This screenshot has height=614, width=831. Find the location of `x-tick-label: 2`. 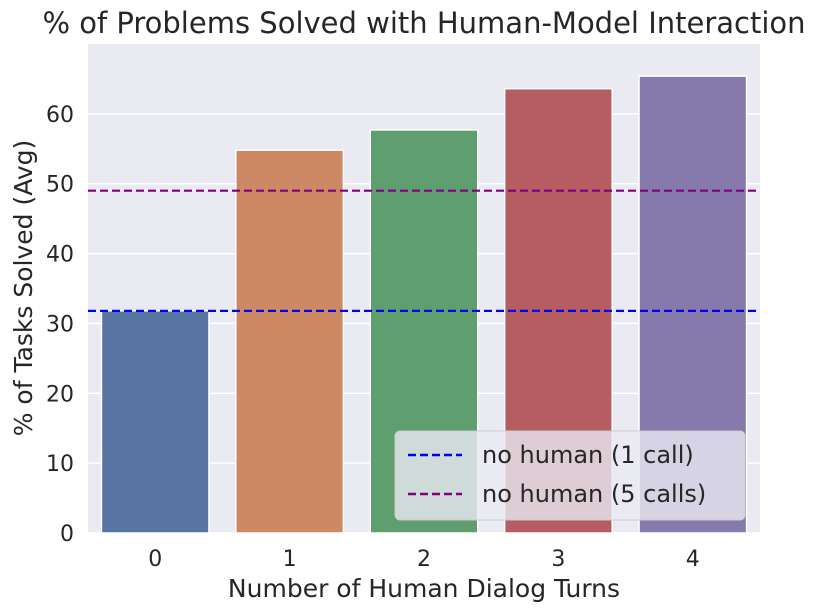

x-tick-label: 2 is located at coordinates (424, 559).